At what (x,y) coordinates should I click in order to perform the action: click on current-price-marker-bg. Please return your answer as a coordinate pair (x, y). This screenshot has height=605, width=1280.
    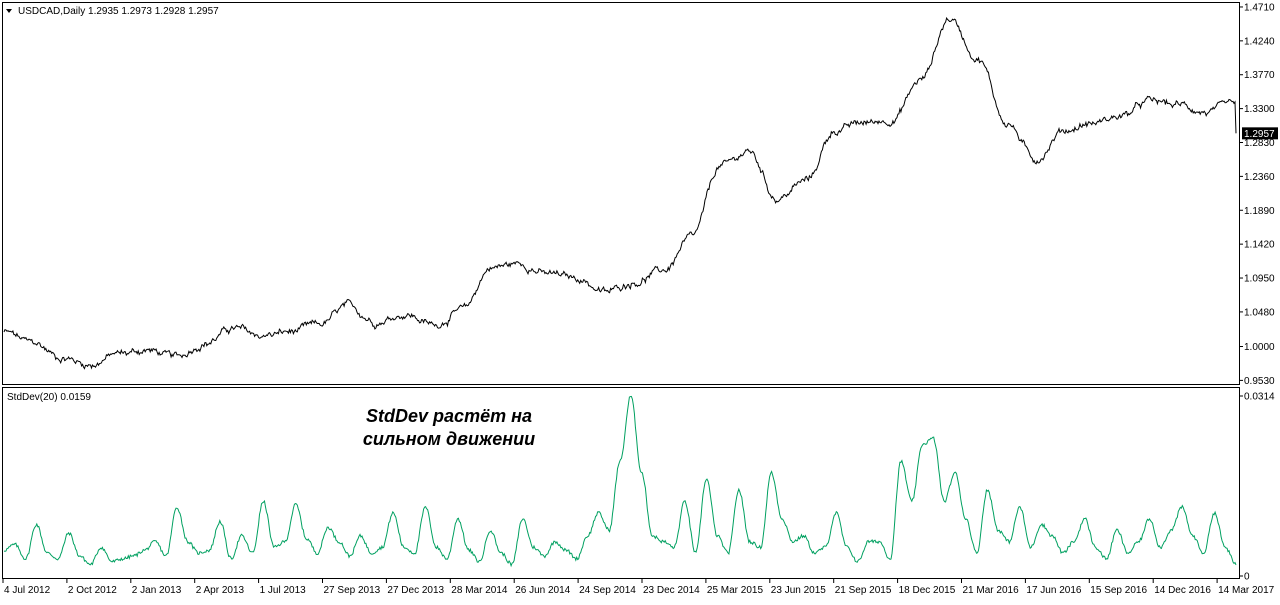
    Looking at the image, I should click on (1260, 133).